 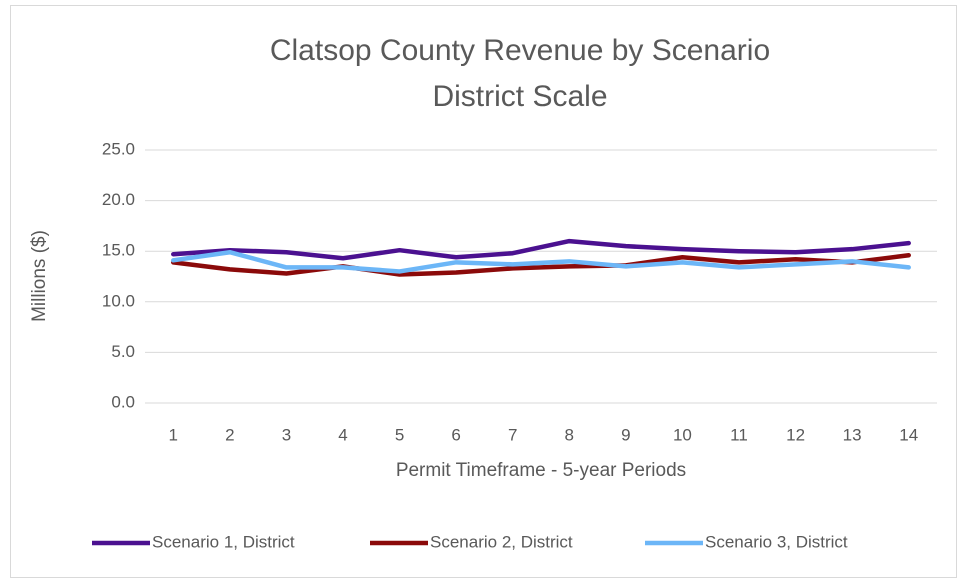 I want to click on x-tick-label: 12, so click(x=795, y=434).